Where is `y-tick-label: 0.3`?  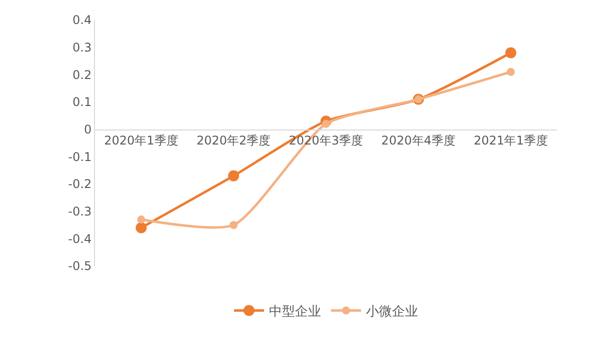 y-tick-label: 0.3 is located at coordinates (82, 47).